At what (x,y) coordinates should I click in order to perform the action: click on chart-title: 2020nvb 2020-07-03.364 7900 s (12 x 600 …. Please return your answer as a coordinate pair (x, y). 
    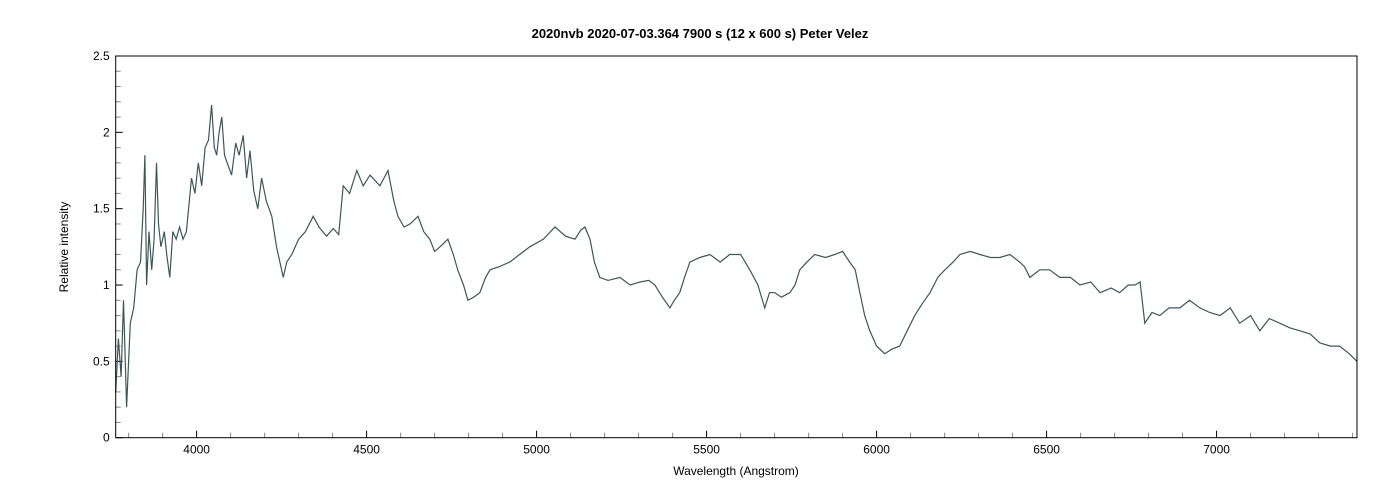
    Looking at the image, I should click on (700, 33).